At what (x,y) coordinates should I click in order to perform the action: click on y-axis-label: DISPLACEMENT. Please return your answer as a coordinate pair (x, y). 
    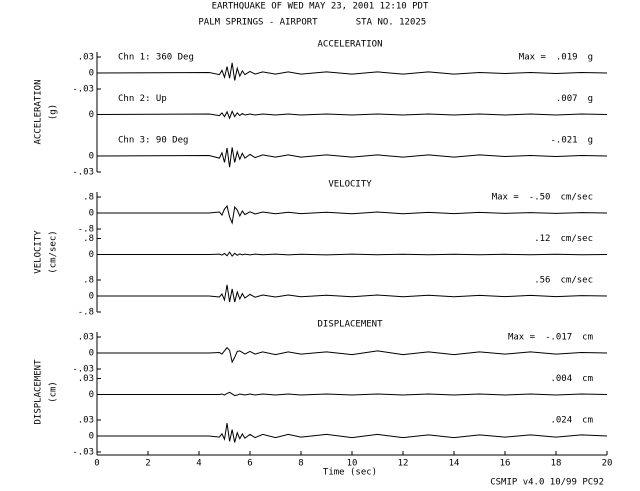
    Looking at the image, I should click on (39, 392).